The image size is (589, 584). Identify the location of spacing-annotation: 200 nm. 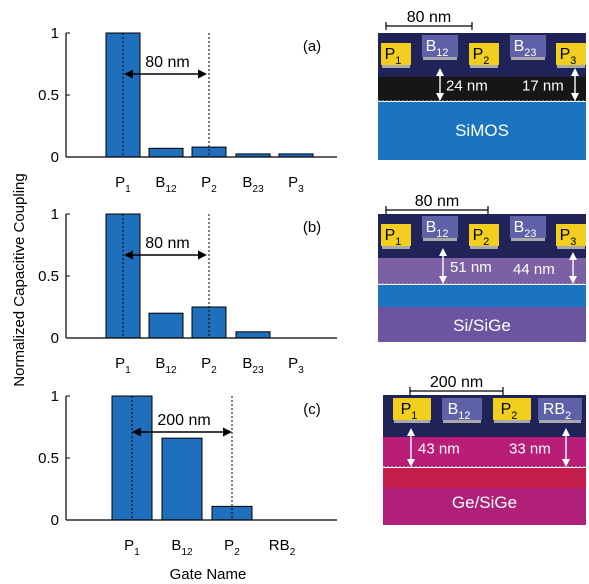
(183, 420).